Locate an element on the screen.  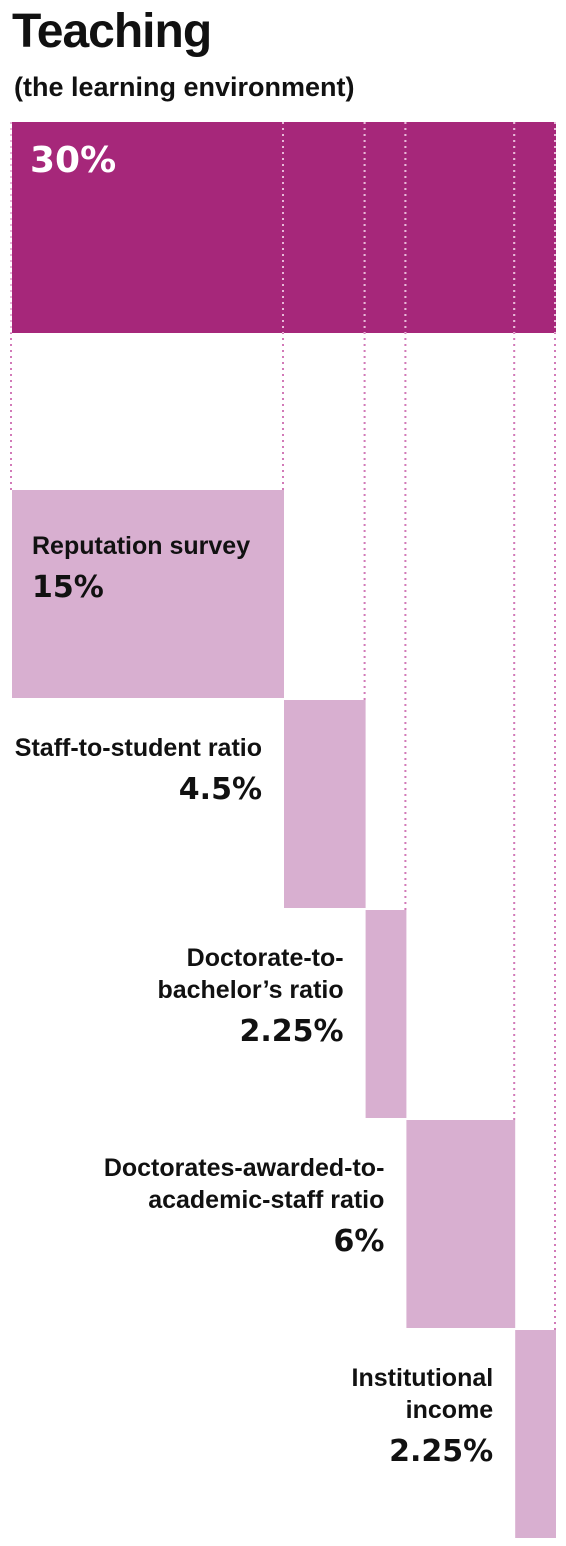
chart-title: Teaching is located at coordinates (112, 31).